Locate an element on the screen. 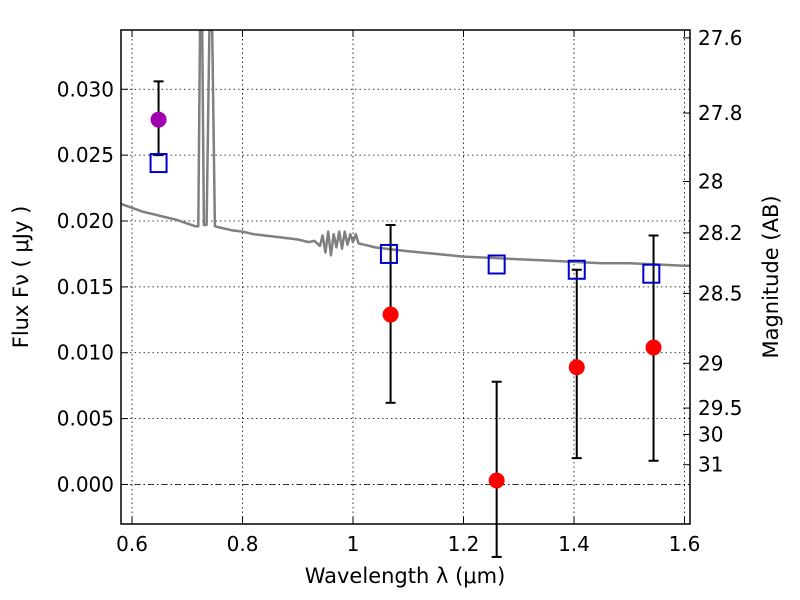 Image resolution: width=800 pixels, height=600 pixels. x-tick-label: 0.6 is located at coordinates (132, 544).